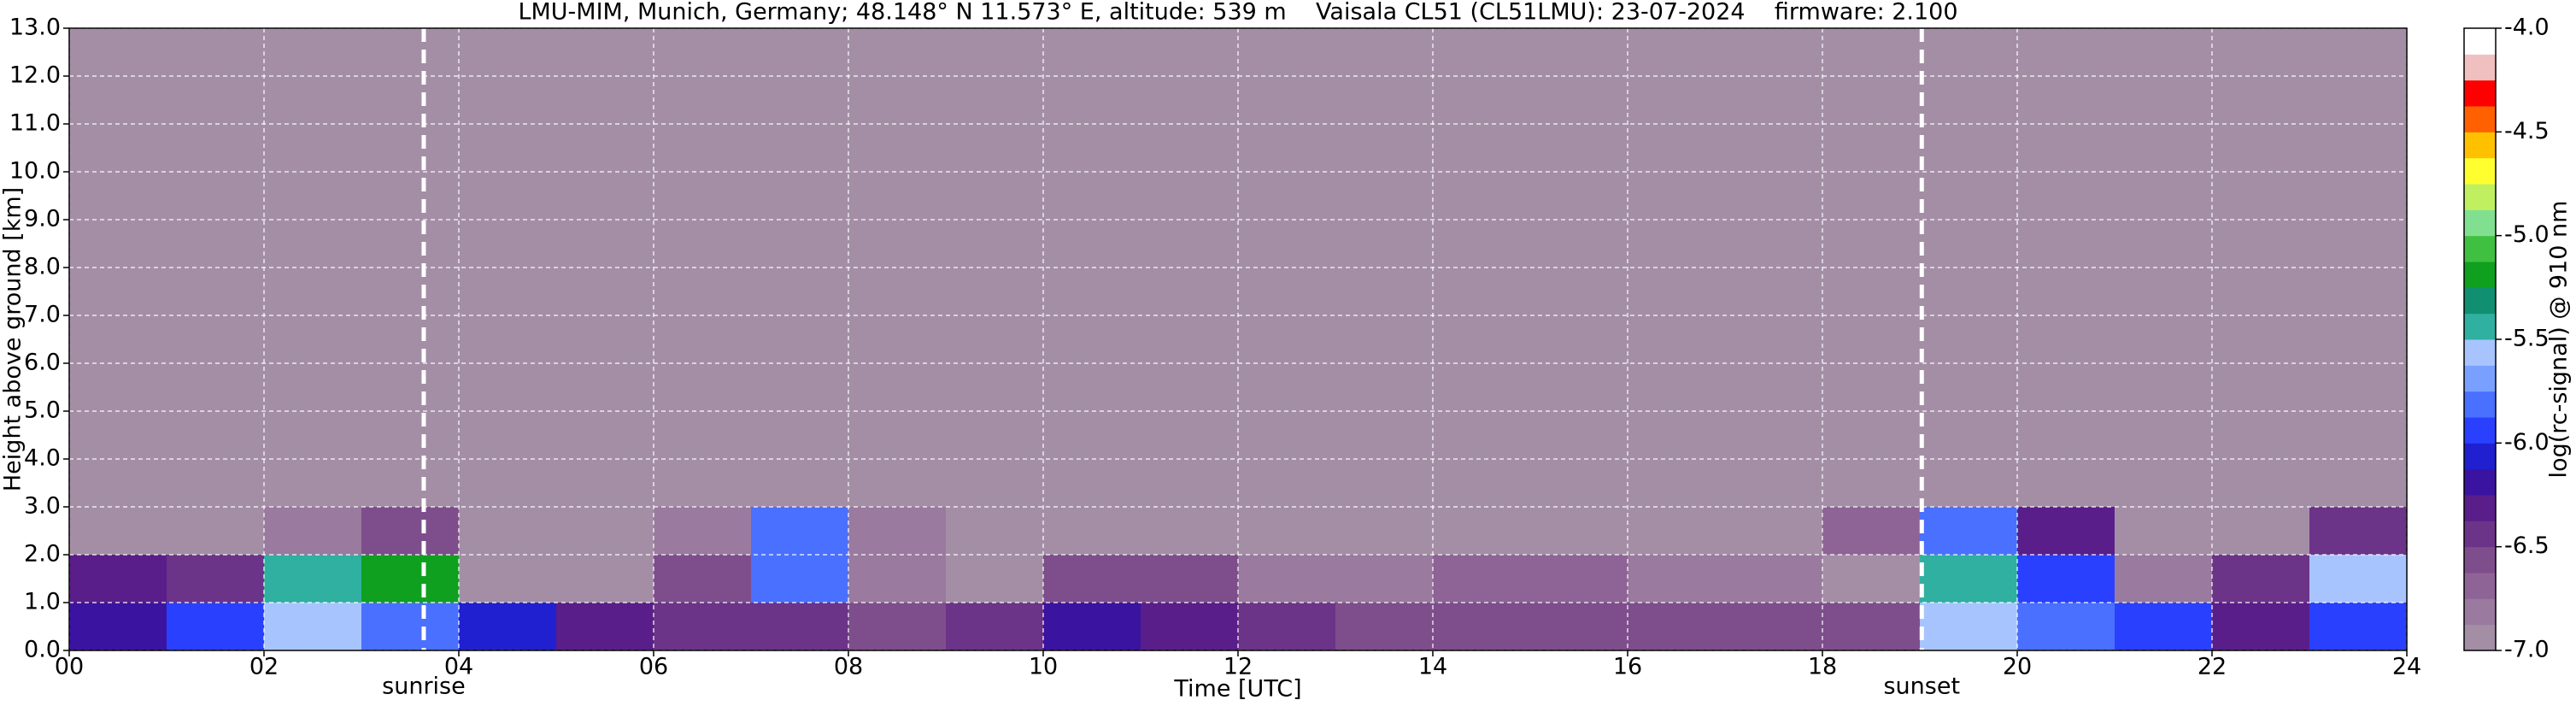 Image resolution: width=2576 pixels, height=706 pixels. What do you see at coordinates (42, 410) in the screenshot?
I see `y-tick-label: 5.0` at bounding box center [42, 410].